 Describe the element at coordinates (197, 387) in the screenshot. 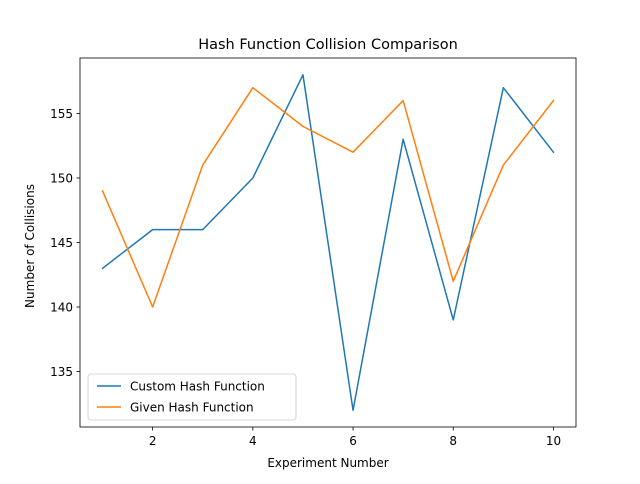

I see `legend-label-1: Custom Hash Function` at that location.